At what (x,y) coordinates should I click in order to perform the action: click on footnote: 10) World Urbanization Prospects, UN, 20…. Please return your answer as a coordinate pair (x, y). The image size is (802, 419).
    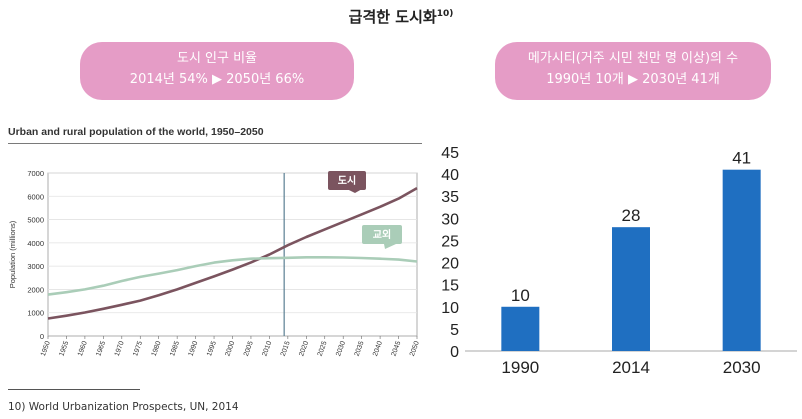
    Looking at the image, I should click on (123, 407).